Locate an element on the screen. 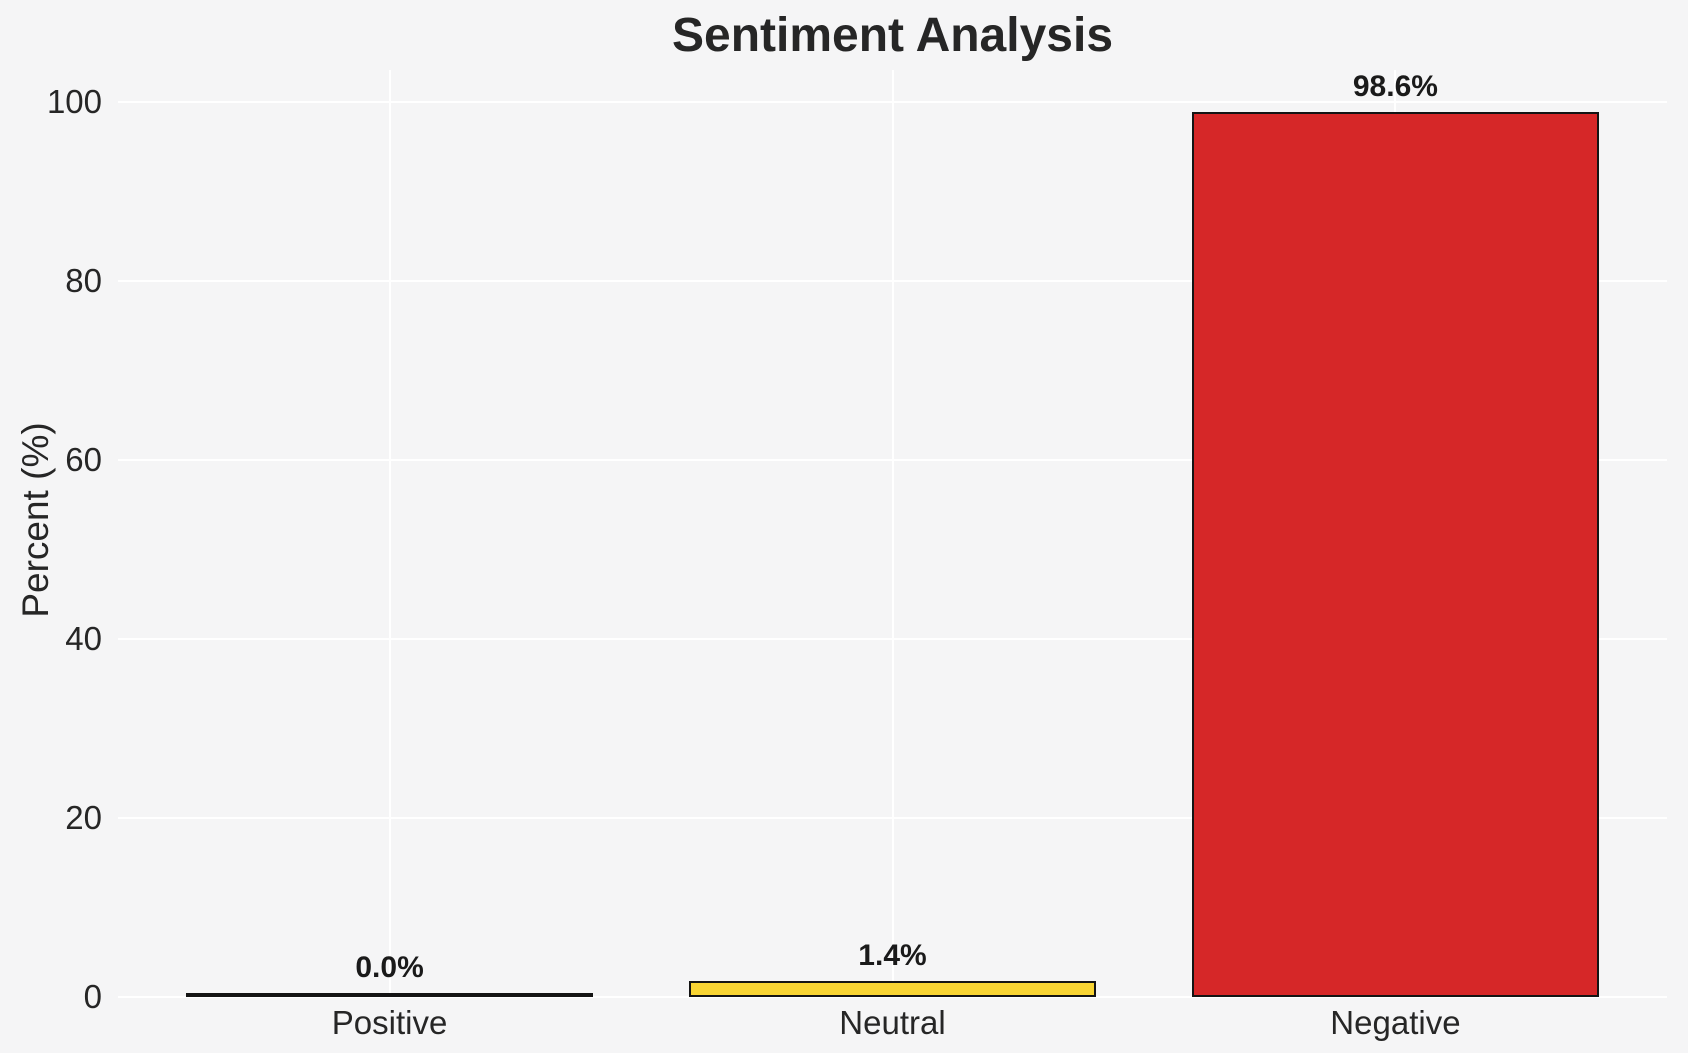 Image resolution: width=1688 pixels, height=1053 pixels. value-label-positive: 0.0% is located at coordinates (389, 967).